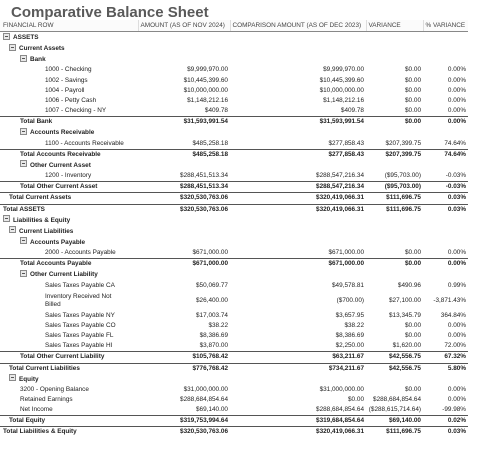 This screenshot has height=460, width=480. Describe the element at coordinates (80, 315) in the screenshot. I see `row-label: Sales Taxes Payable NY` at that location.